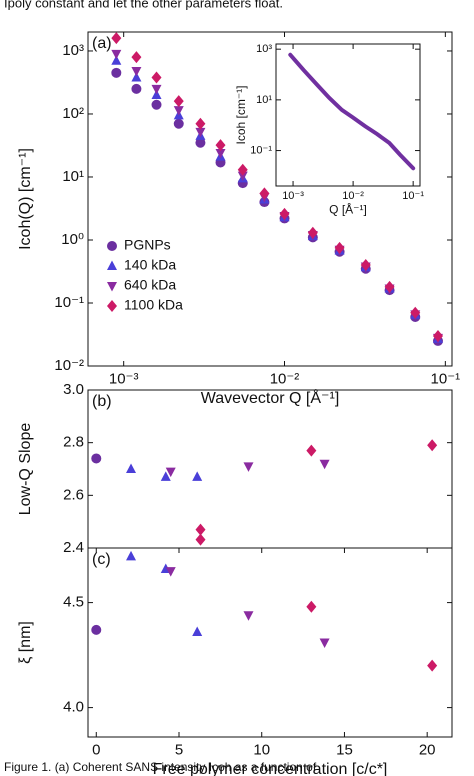  Describe the element at coordinates (147, 245) in the screenshot. I see `legend-label: PGNPs` at that location.